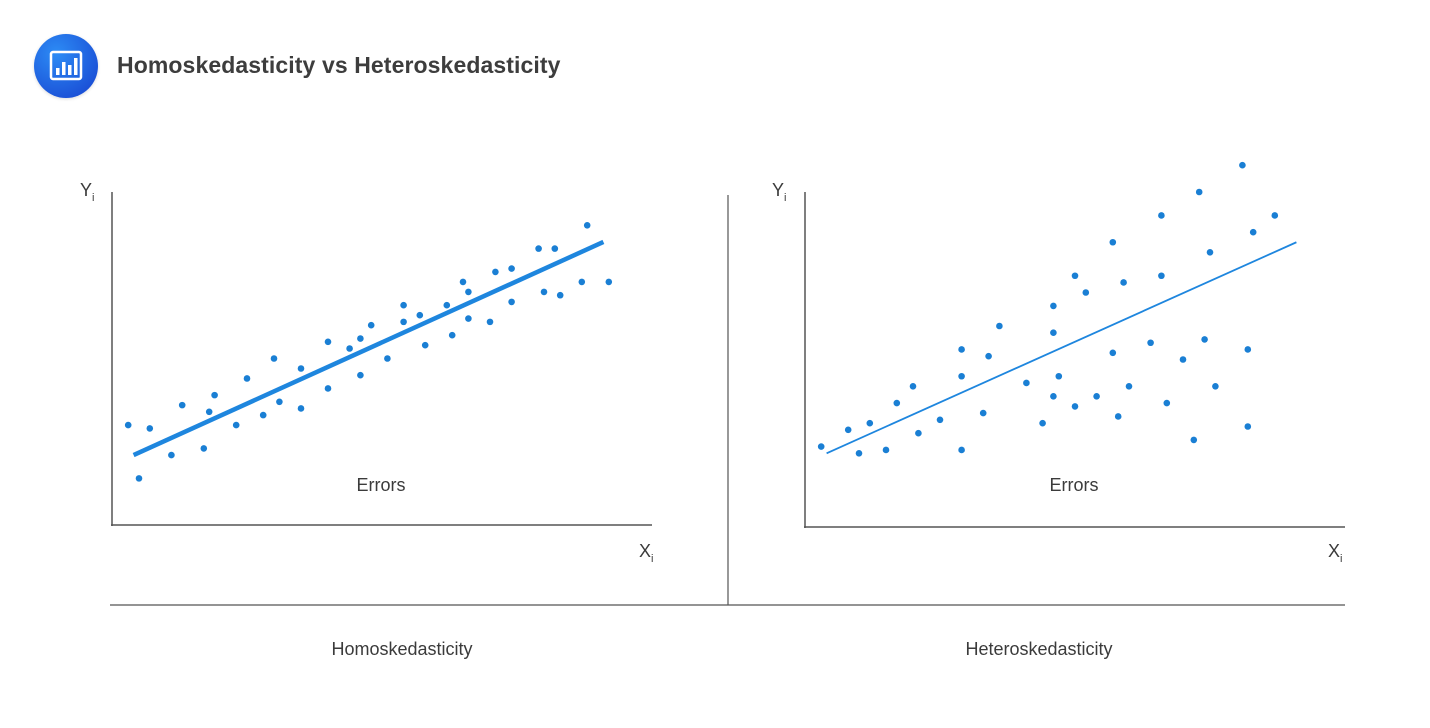 This screenshot has width=1430, height=728. Describe the element at coordinates (401, 649) in the screenshot. I see `chart-caption: Homoskedasticity` at that location.